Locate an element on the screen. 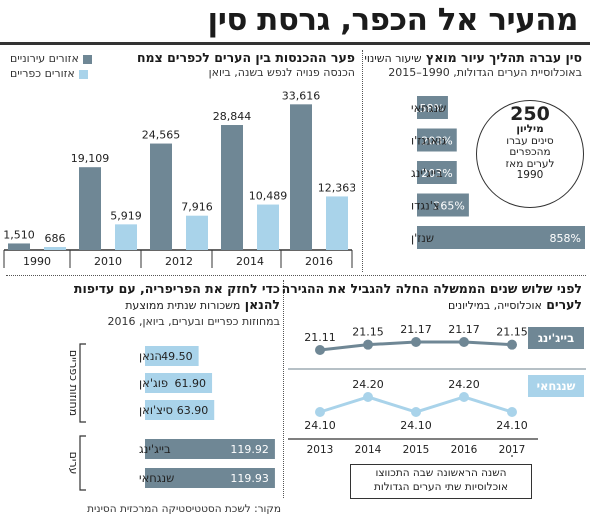 Image resolution: width=590 pixels, height=520 pixels. income-tick-2014: 2014 is located at coordinates (250, 261).